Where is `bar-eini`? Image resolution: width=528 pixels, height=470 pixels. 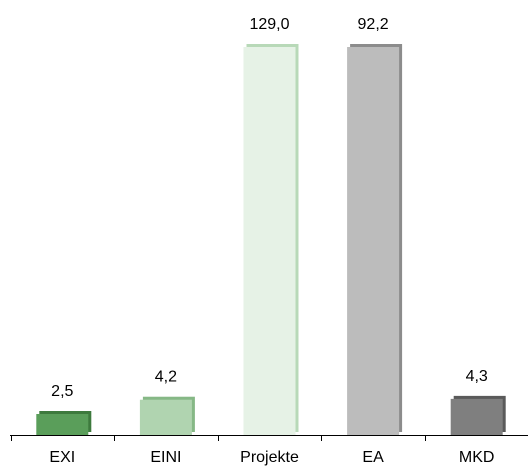
bar-eini is located at coordinates (165, 417).